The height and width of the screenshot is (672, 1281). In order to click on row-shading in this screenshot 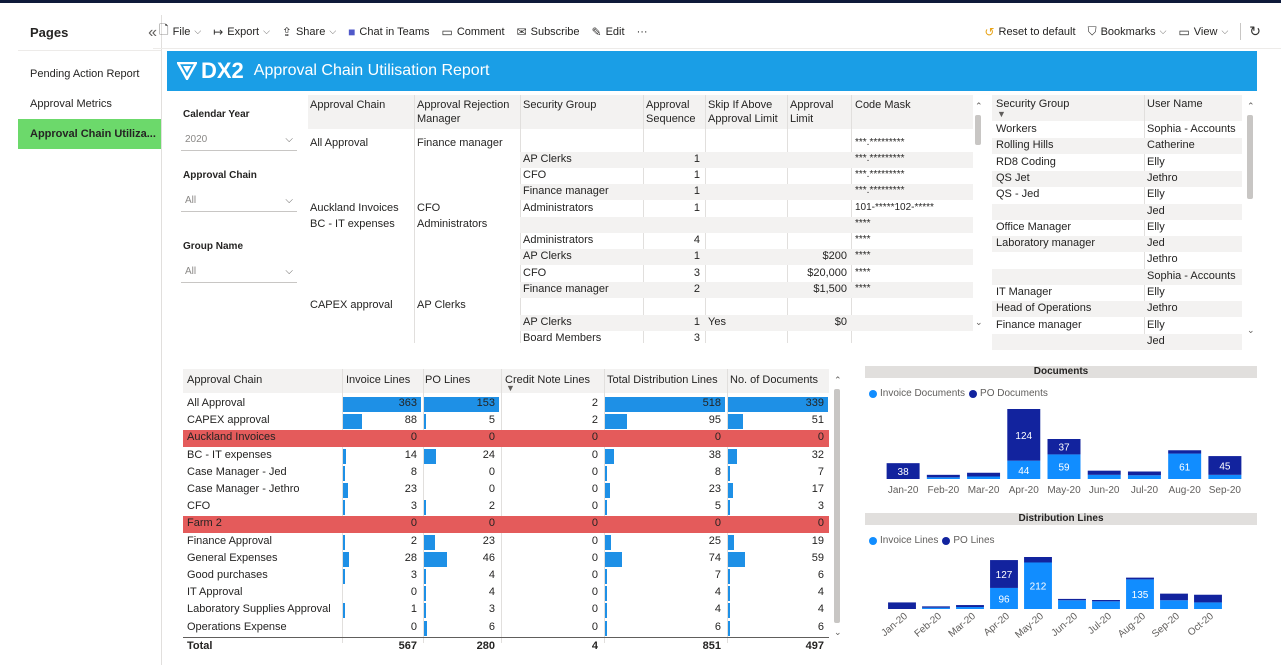, I will do `click(1117, 276)`.